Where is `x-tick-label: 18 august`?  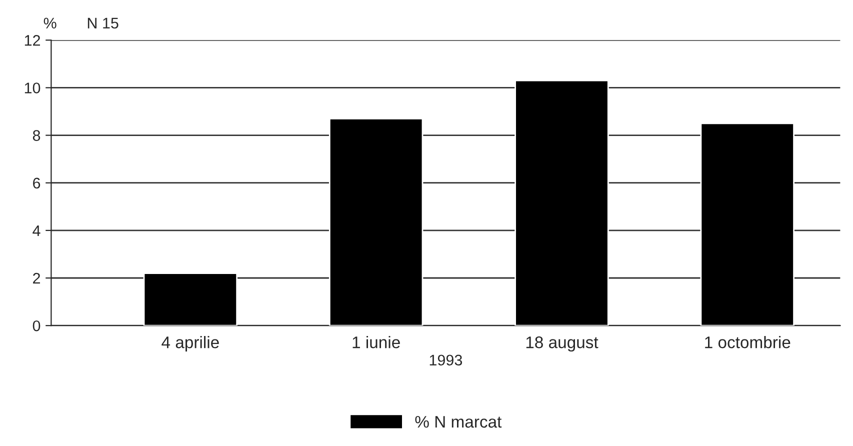 x-tick-label: 18 august is located at coordinates (562, 344).